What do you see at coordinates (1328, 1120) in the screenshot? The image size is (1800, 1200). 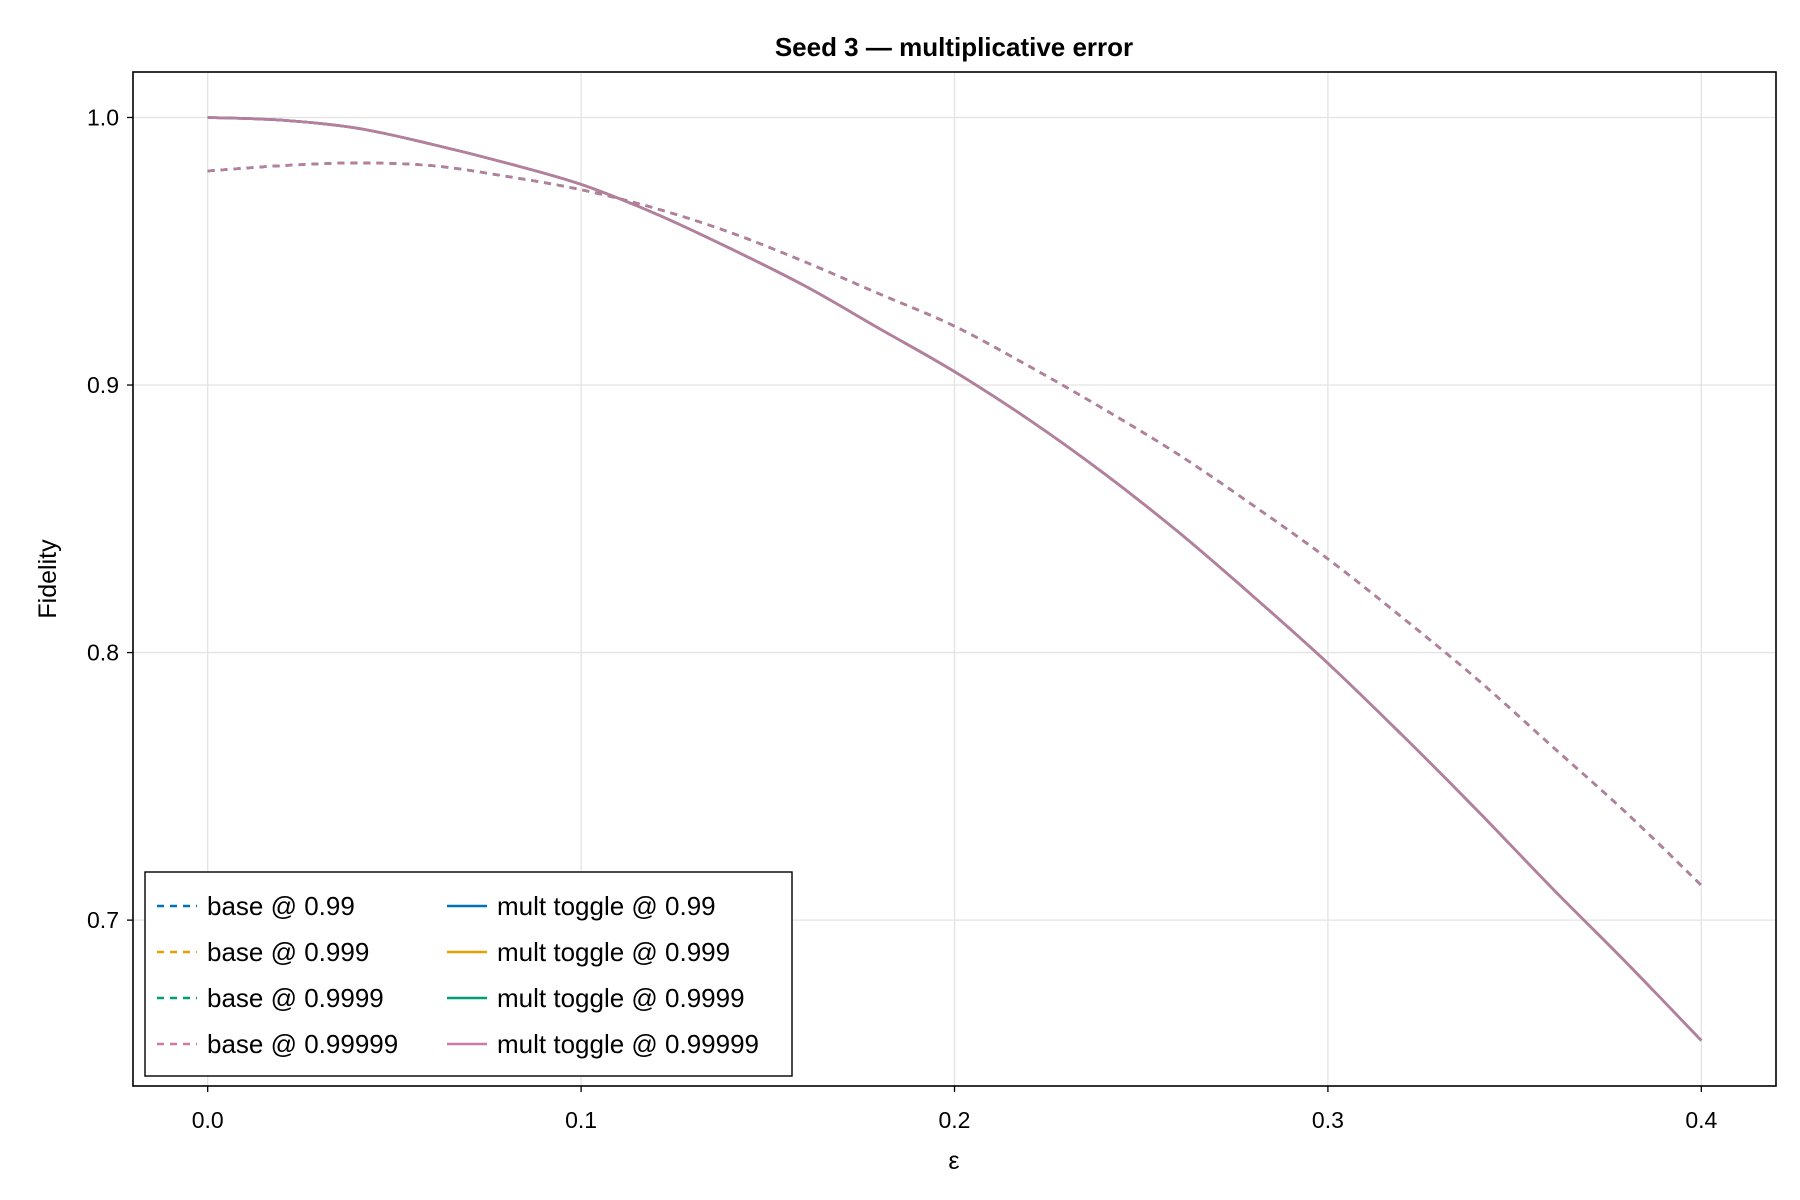 I see `x-tick-label: 0.3` at bounding box center [1328, 1120].